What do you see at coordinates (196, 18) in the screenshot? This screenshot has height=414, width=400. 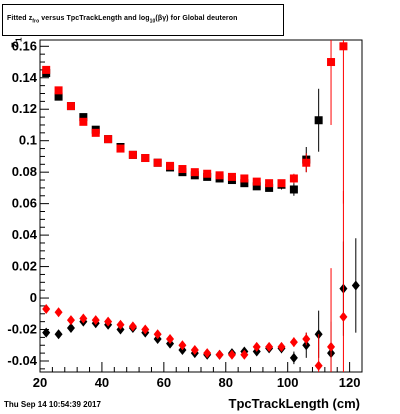 I see `title-suffix: (βγ) for Global deuteron` at bounding box center [196, 18].